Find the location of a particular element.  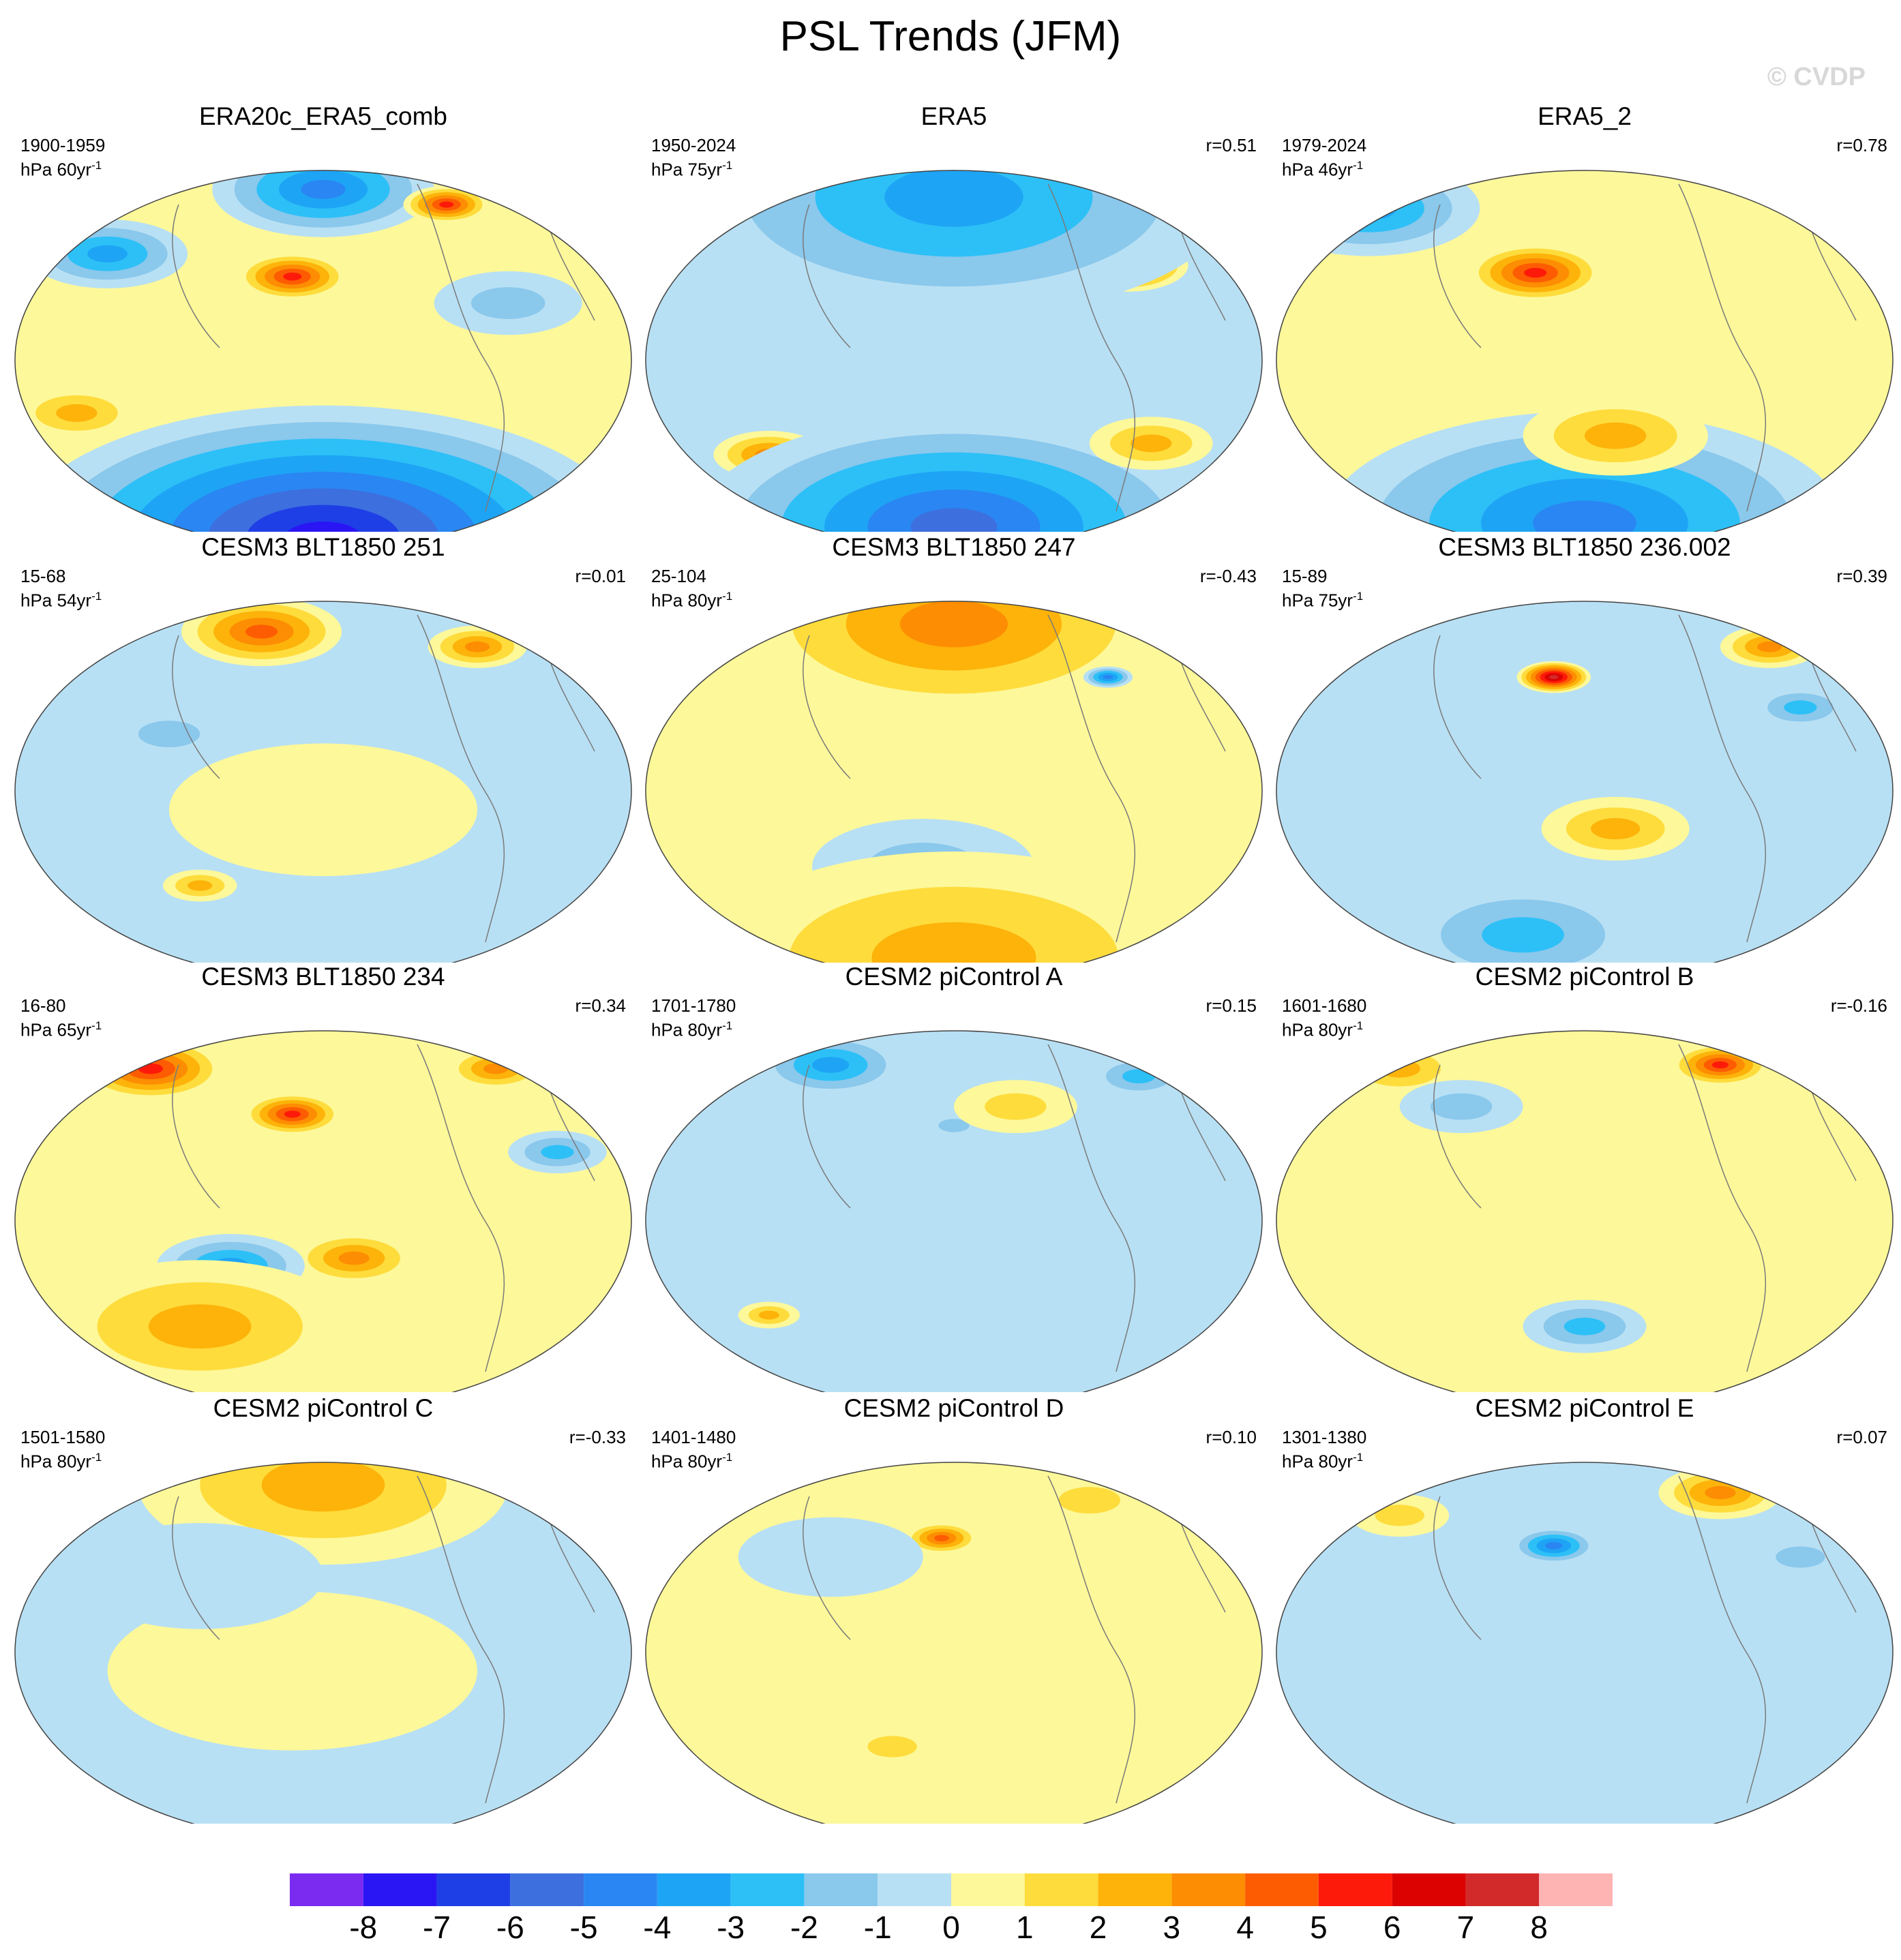

map-panel: ERA5_2 1979-2024 hPa 46yr-1 r=0.78 is located at coordinates (1585, 317).